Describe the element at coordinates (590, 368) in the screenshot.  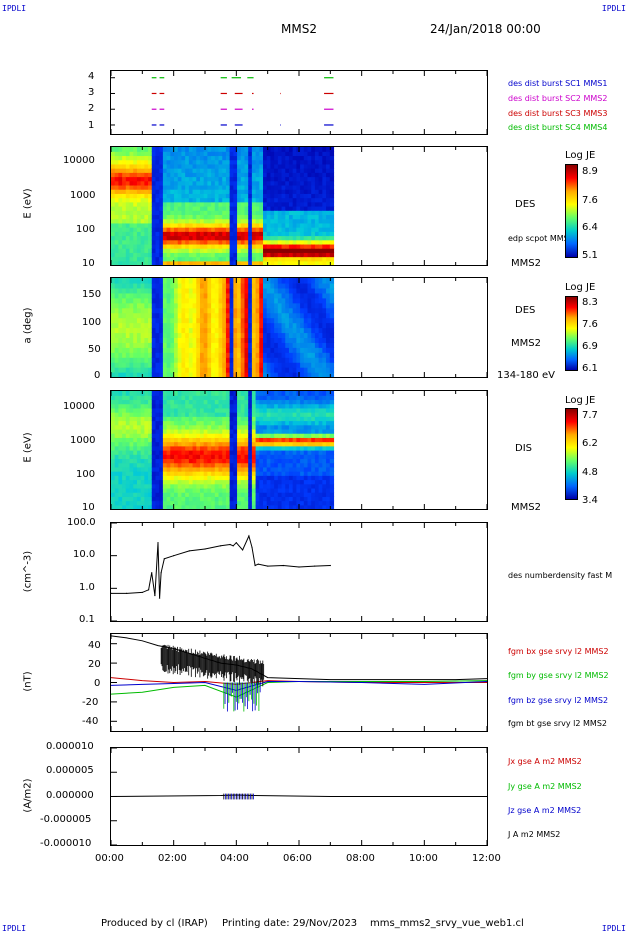
I see `des-pitch-cb-tick-3: 6.1` at that location.